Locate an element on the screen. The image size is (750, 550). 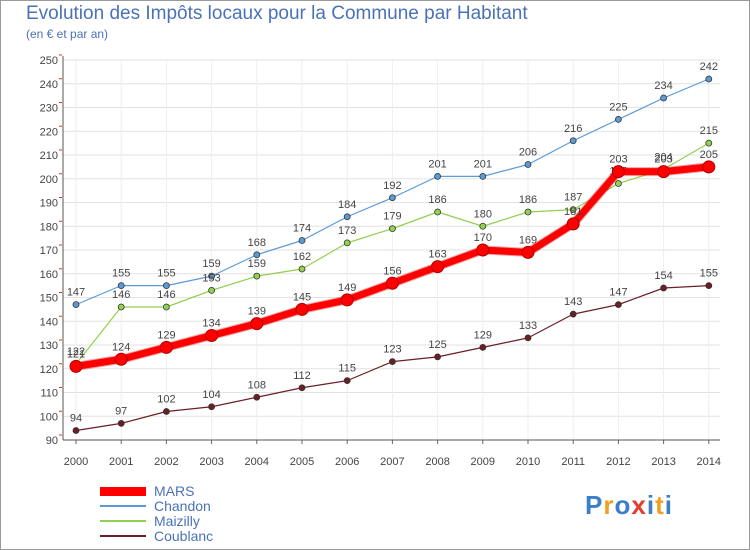
x-tick-label: 2005 is located at coordinates (302, 462).